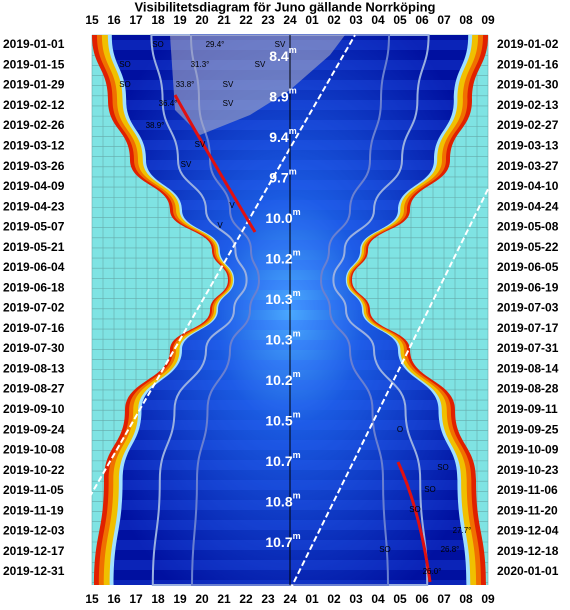 The width and height of the screenshot is (570, 610). Describe the element at coordinates (34, 368) in the screenshot. I see `date-label-left: 2019-08-13` at that location.